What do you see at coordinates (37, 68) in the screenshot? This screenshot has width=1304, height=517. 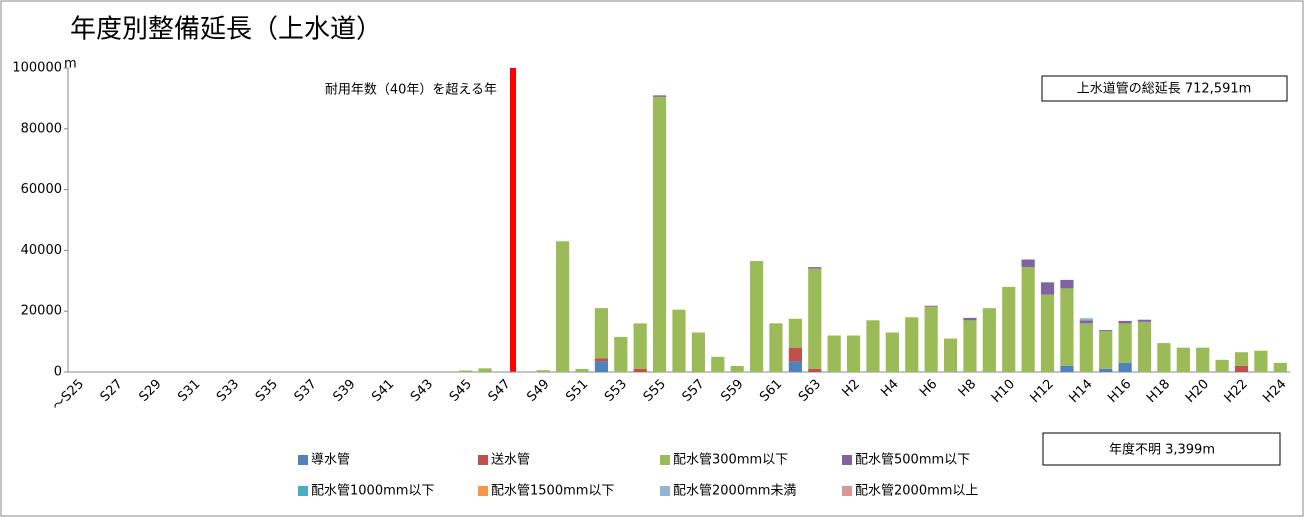 I see `y-tick-label: 100000` at bounding box center [37, 68].